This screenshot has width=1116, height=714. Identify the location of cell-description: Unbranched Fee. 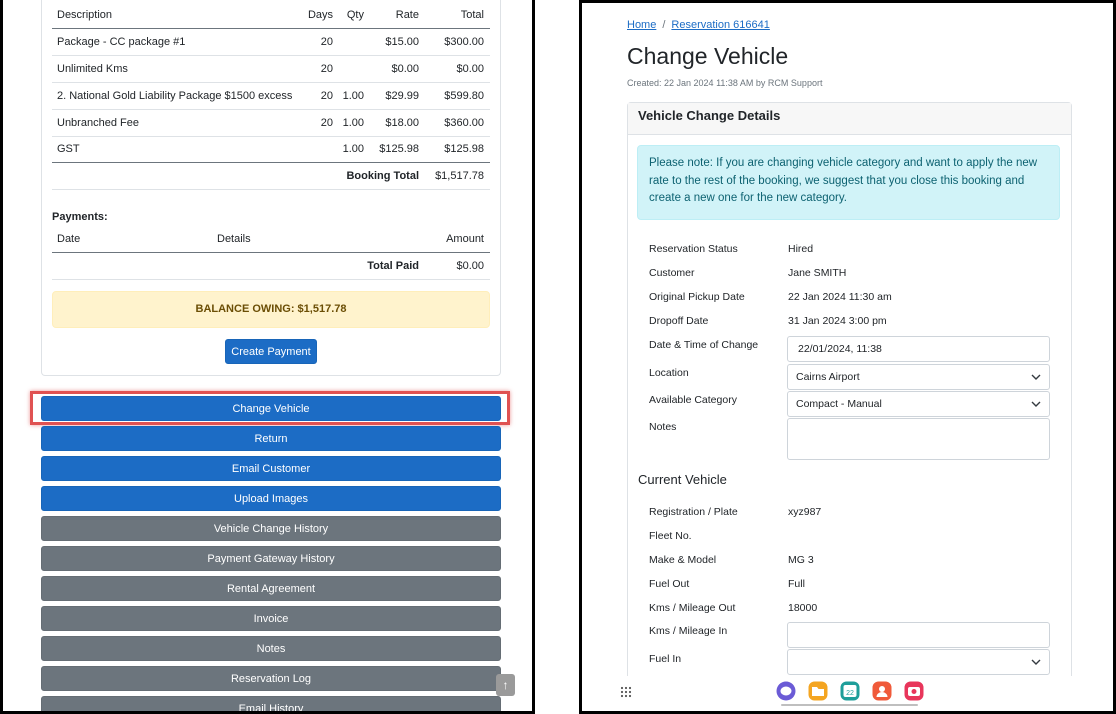
(98, 123).